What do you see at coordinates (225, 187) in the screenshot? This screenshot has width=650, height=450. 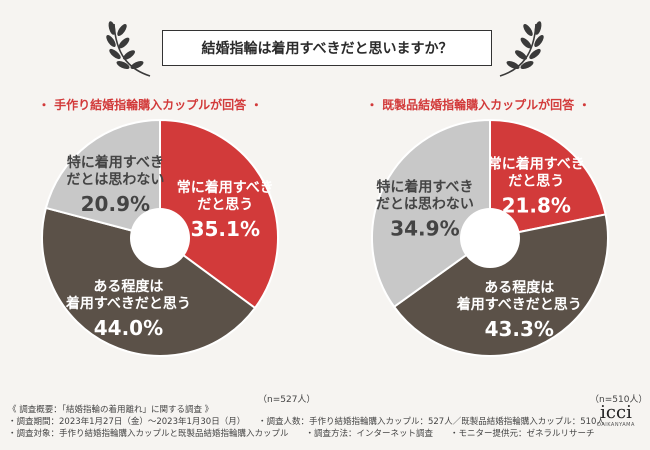 I see `left-label-always-line-1: 常に着用すべき` at bounding box center [225, 187].